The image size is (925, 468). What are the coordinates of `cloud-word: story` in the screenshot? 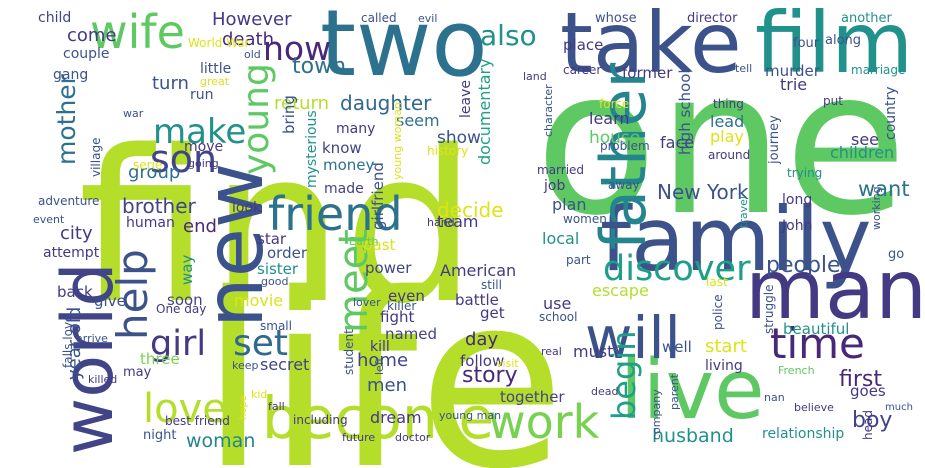 It's located at (490, 375).